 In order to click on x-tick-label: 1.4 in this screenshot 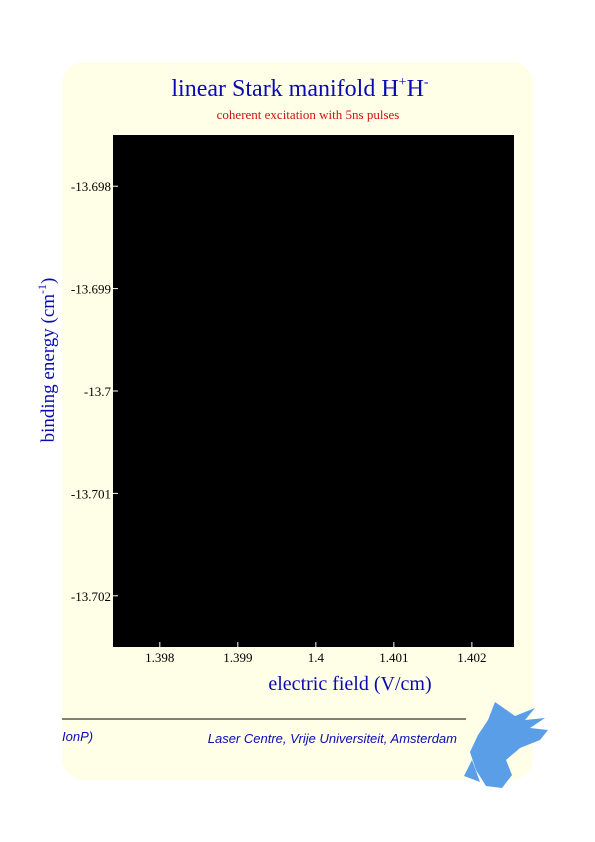, I will do `click(316, 657)`.